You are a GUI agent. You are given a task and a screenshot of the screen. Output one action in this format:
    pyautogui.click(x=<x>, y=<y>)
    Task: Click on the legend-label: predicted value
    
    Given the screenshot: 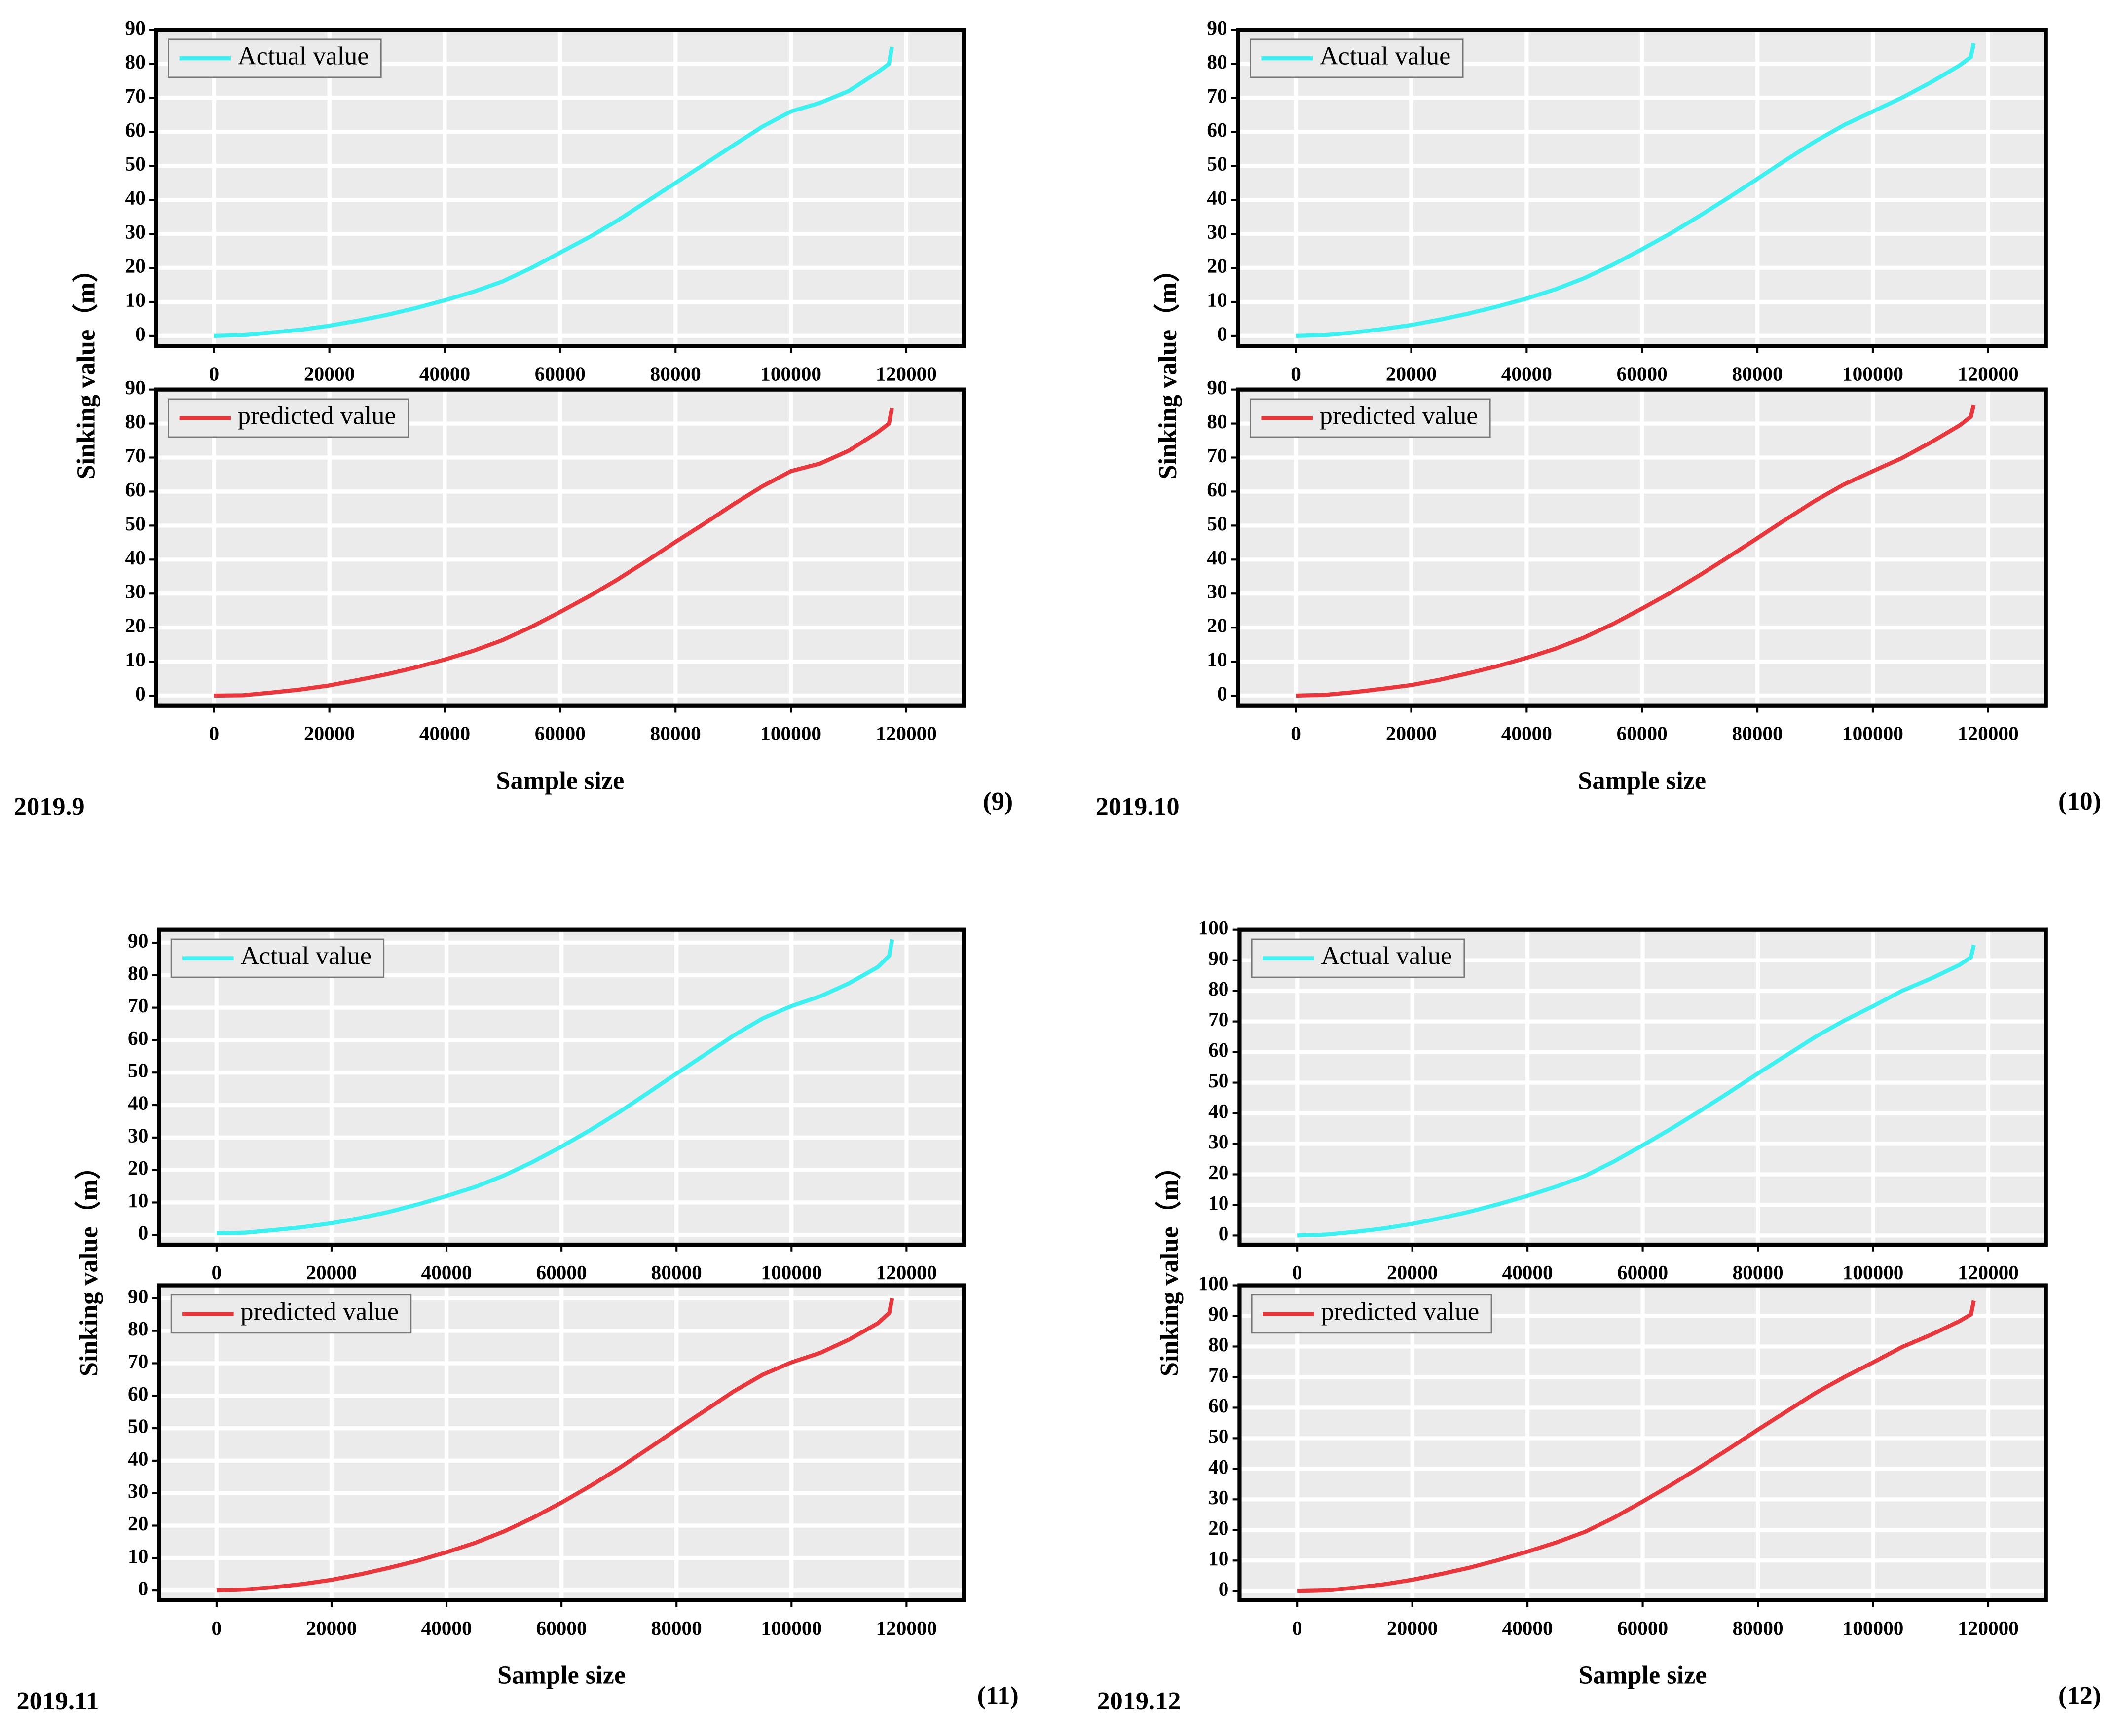 What is the action you would take?
    pyautogui.click(x=1400, y=1311)
    